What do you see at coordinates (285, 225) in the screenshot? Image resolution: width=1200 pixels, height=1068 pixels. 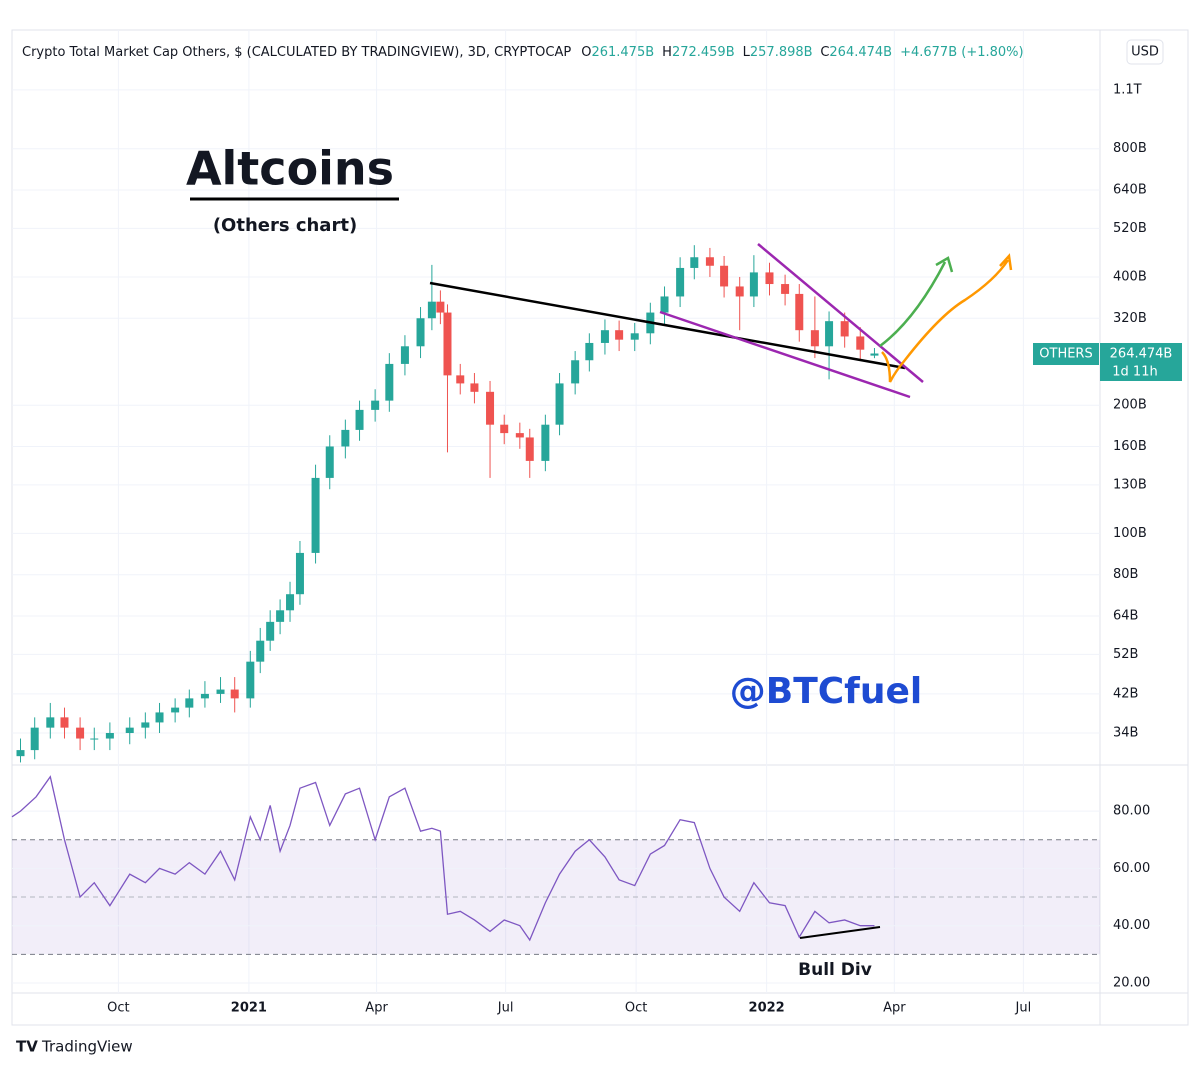 I see `annotation-subtitle: (Others chart)` at bounding box center [285, 225].